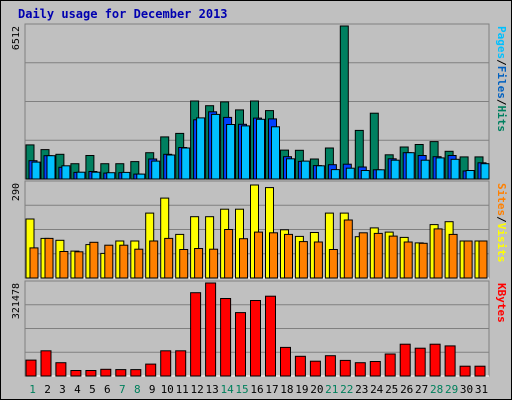 This screenshot has height=400, width=512. Describe the element at coordinates (501, 199) in the screenshot. I see `legend-entry: Sites` at that location.